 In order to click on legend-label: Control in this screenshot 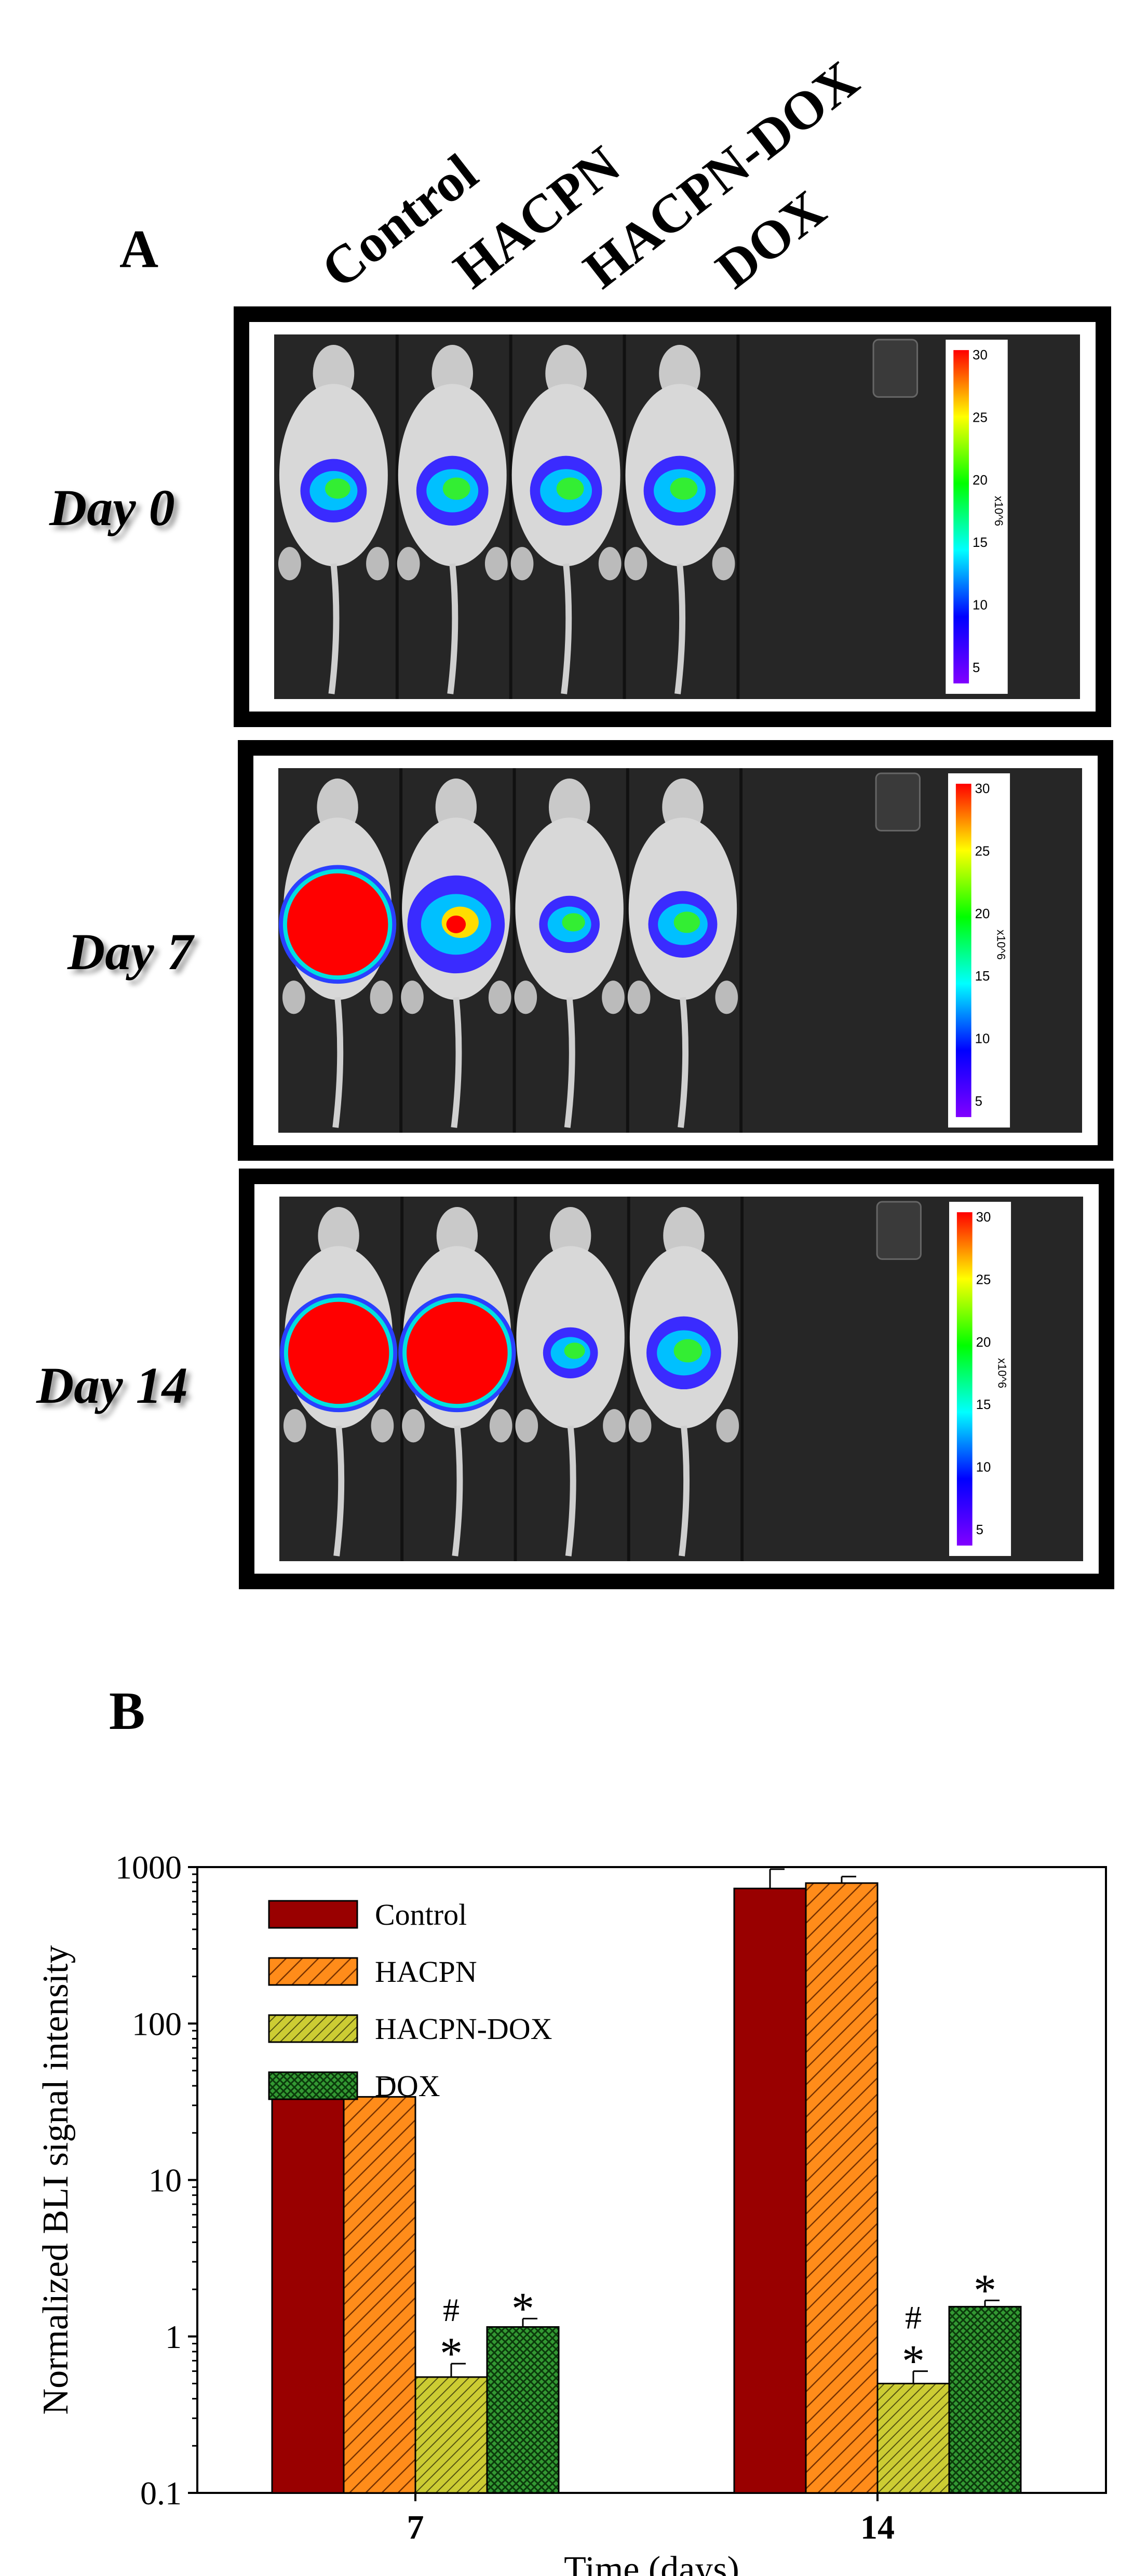, I will do `click(421, 1915)`.